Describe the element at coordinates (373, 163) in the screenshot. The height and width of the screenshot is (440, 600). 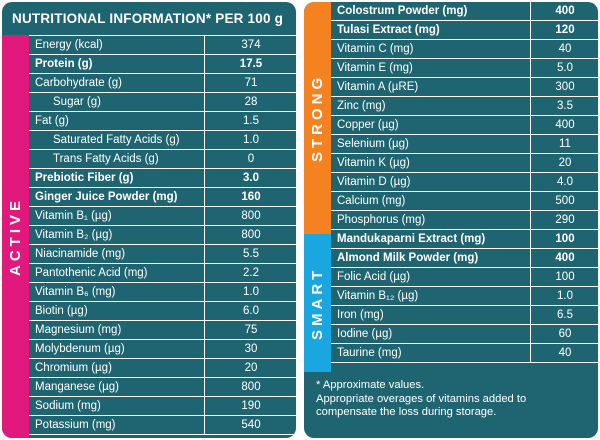
I see `nutrient-name: Vitamin K (µg)` at that location.